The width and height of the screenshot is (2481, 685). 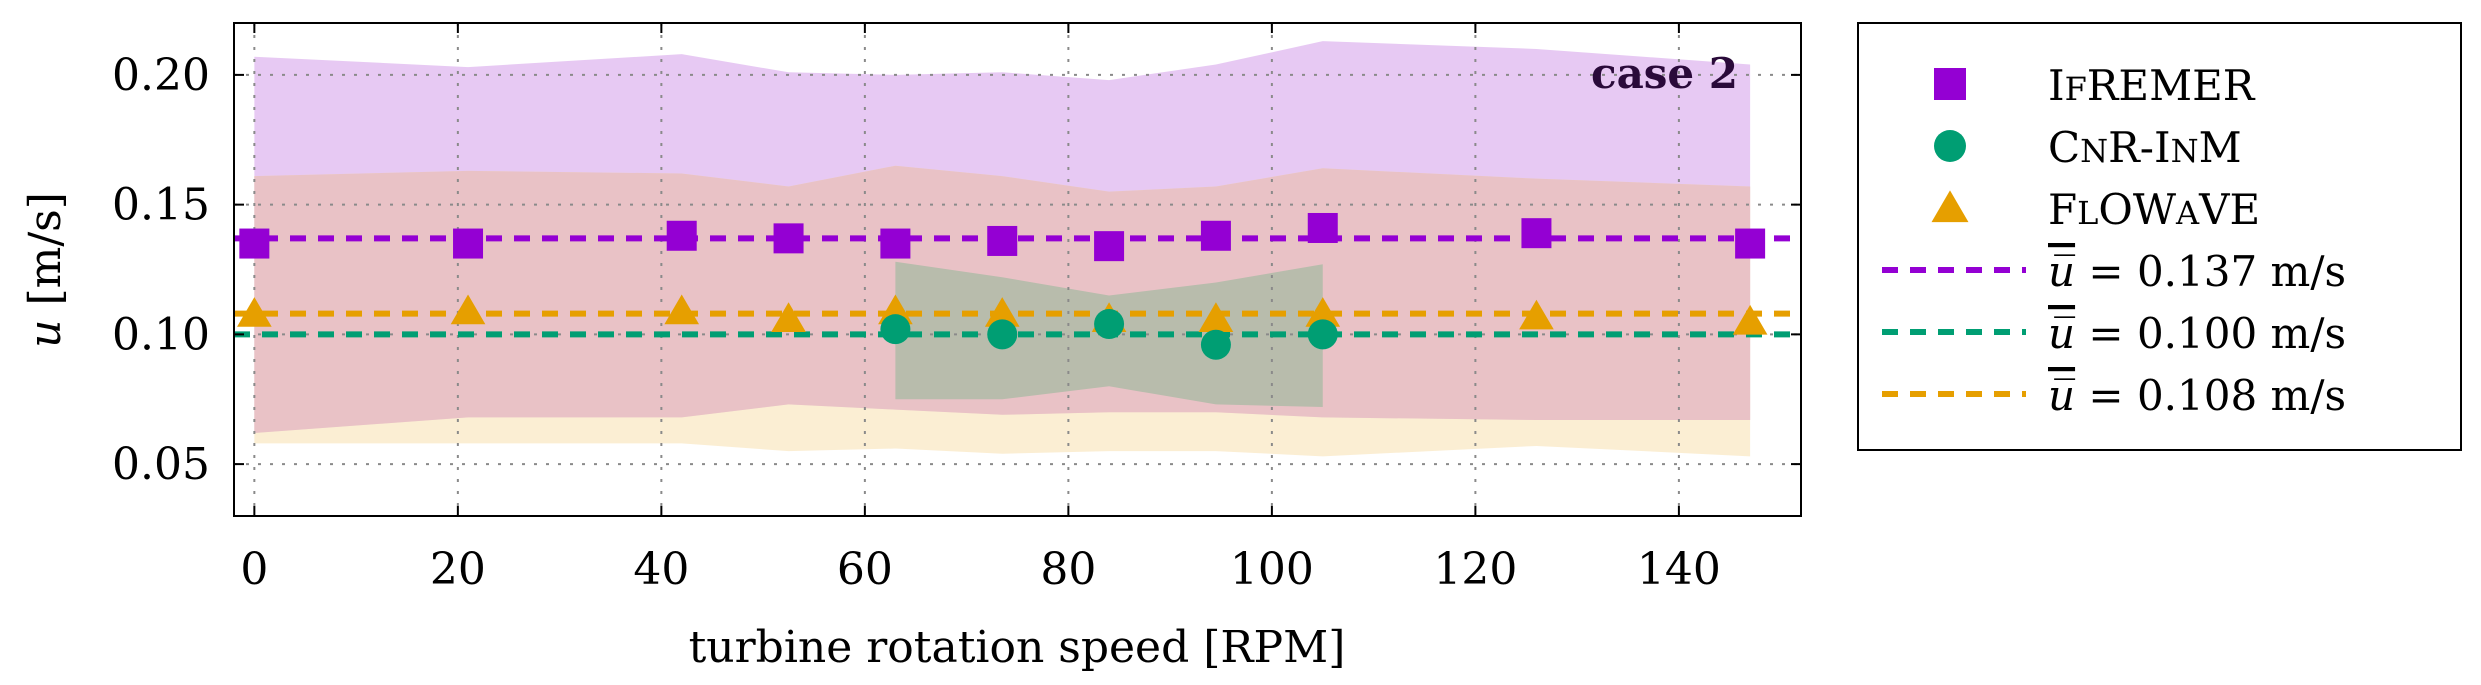 What do you see at coordinates (458, 569) in the screenshot?
I see `x-tick-label: 20` at bounding box center [458, 569].